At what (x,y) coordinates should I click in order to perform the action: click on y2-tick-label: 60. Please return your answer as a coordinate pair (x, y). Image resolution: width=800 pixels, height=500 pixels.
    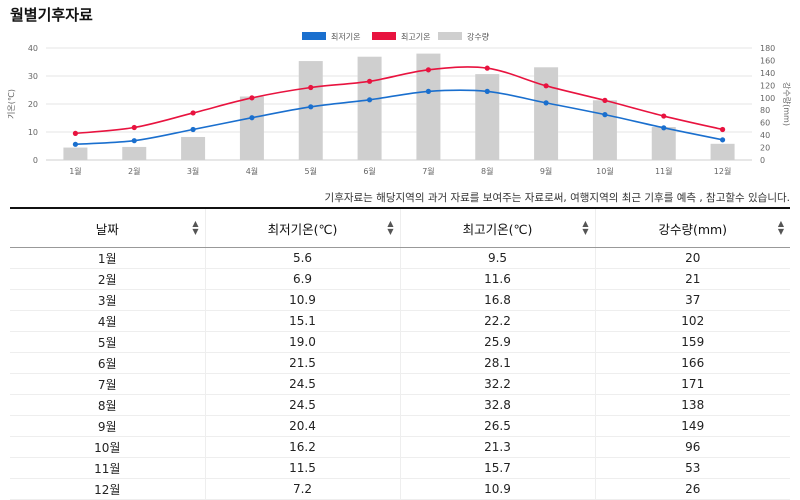
    Looking at the image, I should click on (765, 123).